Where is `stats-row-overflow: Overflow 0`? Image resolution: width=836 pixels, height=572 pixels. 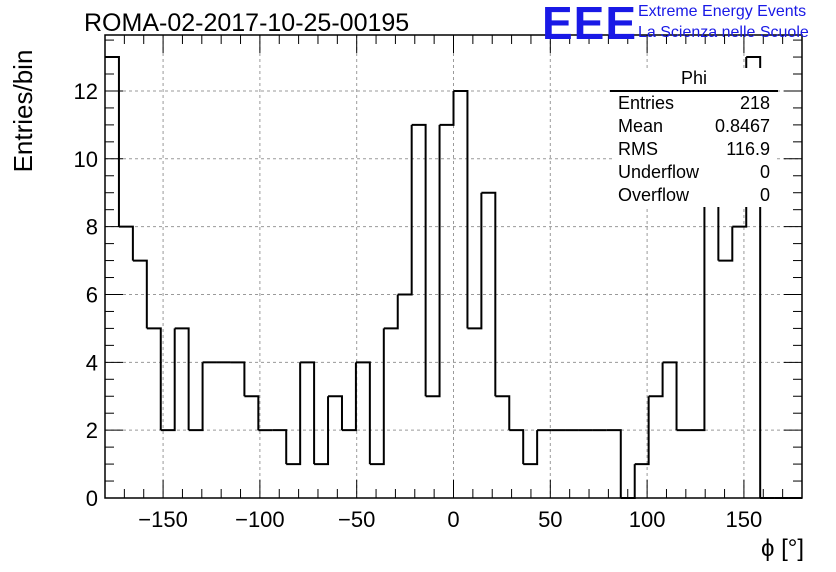
stats-row-overflow: Overflow 0 is located at coordinates (693, 195).